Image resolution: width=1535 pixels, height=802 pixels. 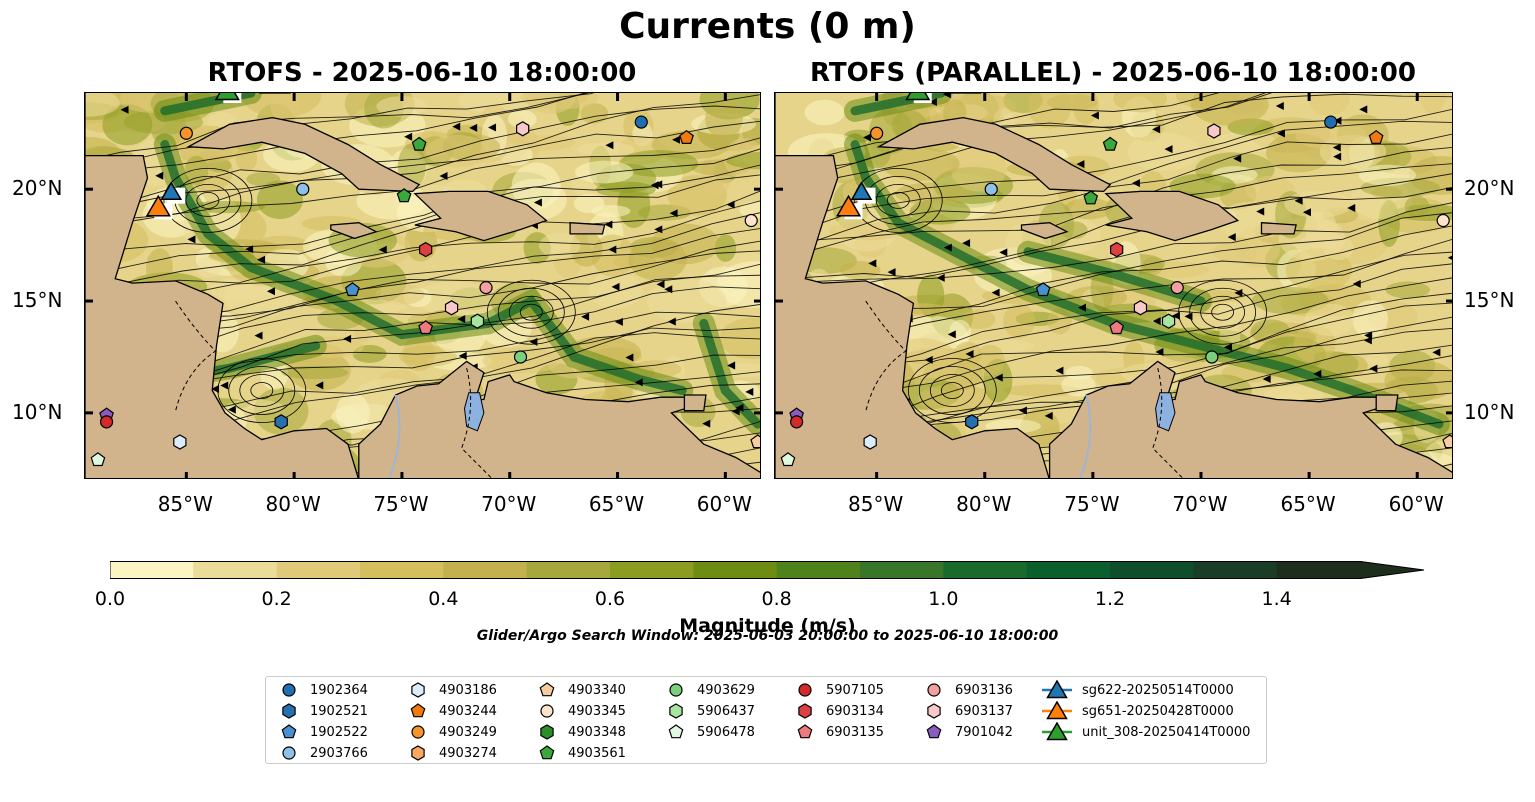 What do you see at coordinates (984, 732) in the screenshot?
I see `legend-label: 7901042` at bounding box center [984, 732].